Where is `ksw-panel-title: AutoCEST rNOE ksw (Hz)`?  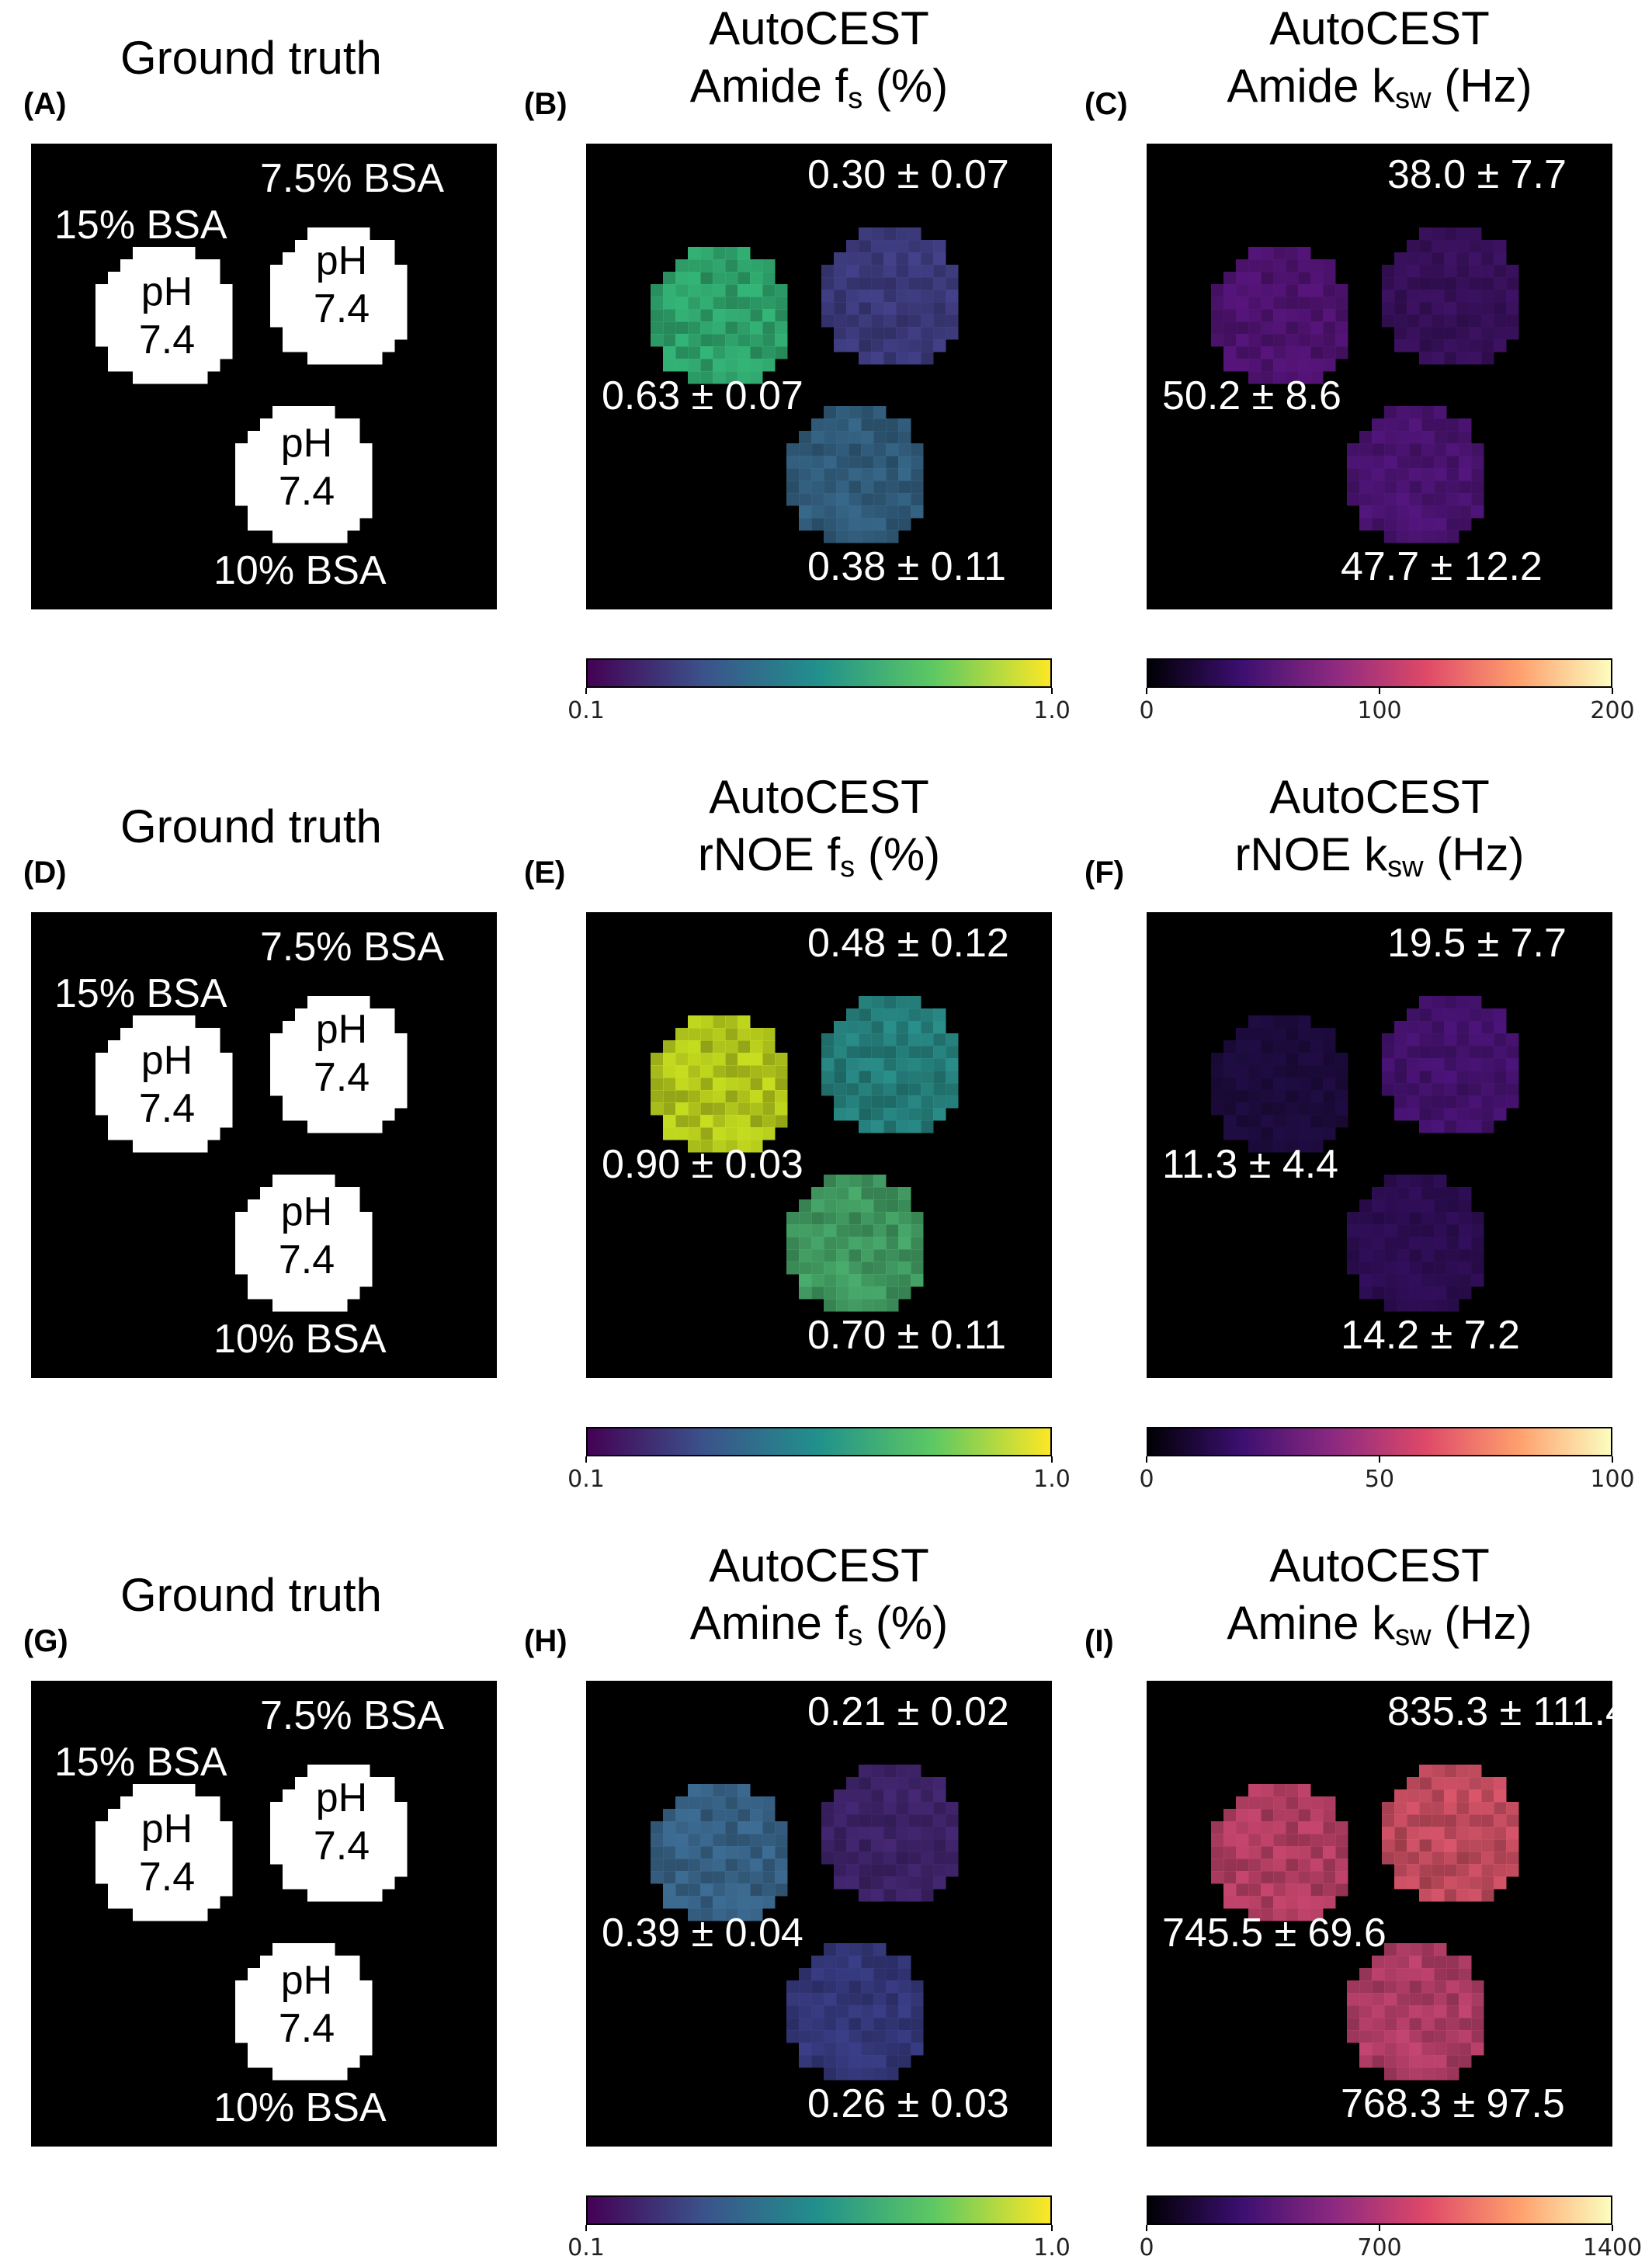
ksw-panel-title: AutoCEST rNOE ksw (Hz) is located at coordinates (1376, 833).